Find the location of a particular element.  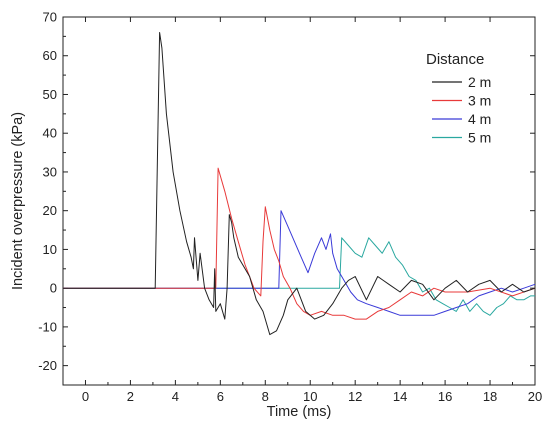

y-tick-label: 0 is located at coordinates (53, 288).